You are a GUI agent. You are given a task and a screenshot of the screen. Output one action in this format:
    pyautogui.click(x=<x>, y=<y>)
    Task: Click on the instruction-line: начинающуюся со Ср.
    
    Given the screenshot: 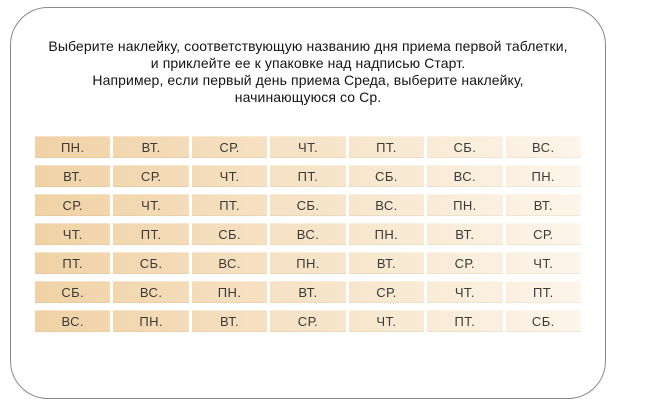 What is the action you would take?
    pyautogui.click(x=308, y=97)
    